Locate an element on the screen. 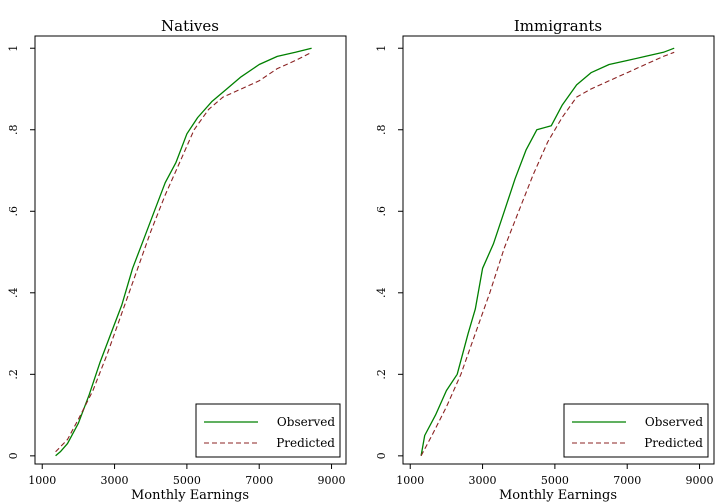 The height and width of the screenshot is (504, 723). chart-title: Immigrants is located at coordinates (558, 26).